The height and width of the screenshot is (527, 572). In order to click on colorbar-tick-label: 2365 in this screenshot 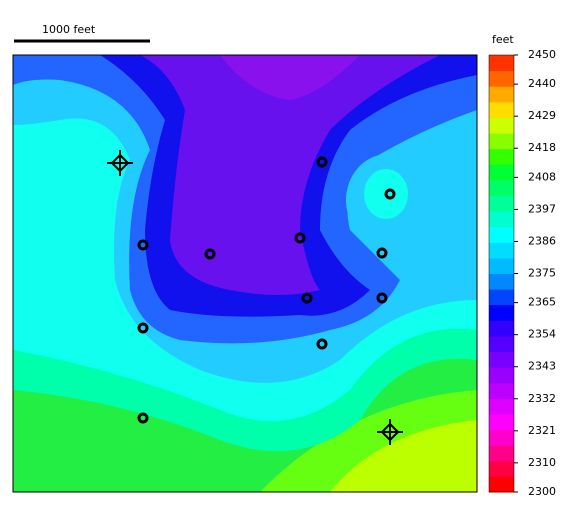, I will do `click(542, 302)`.